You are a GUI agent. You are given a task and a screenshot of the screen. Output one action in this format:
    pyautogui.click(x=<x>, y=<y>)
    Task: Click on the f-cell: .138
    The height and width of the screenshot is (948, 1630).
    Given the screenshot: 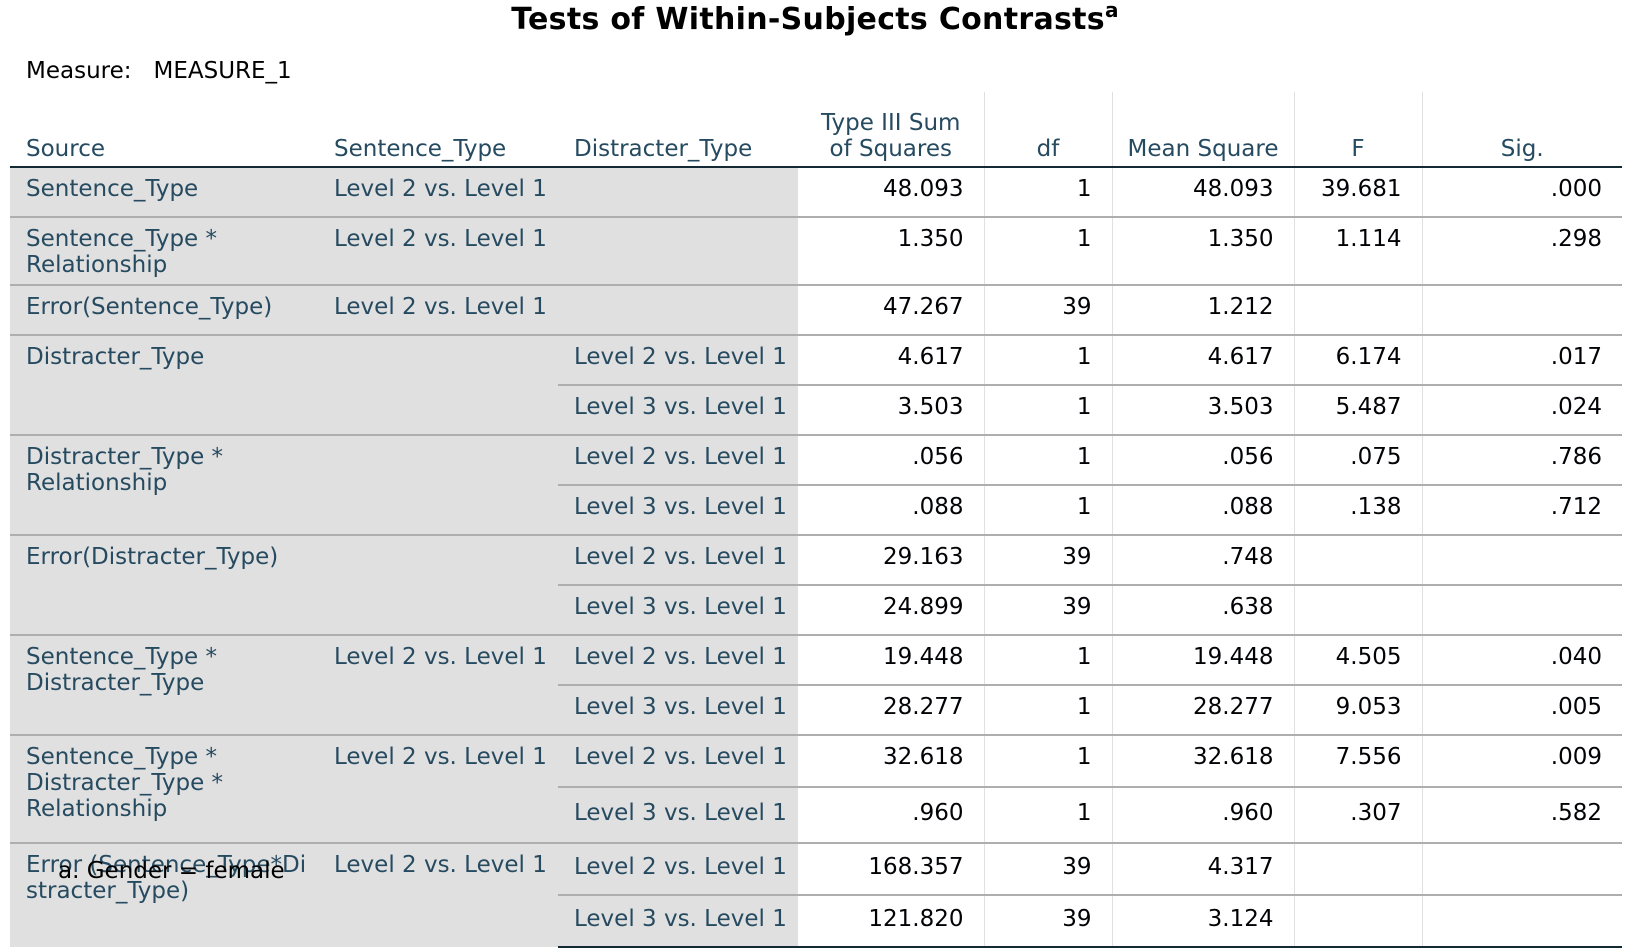 What is the action you would take?
    pyautogui.click(x=1357, y=509)
    